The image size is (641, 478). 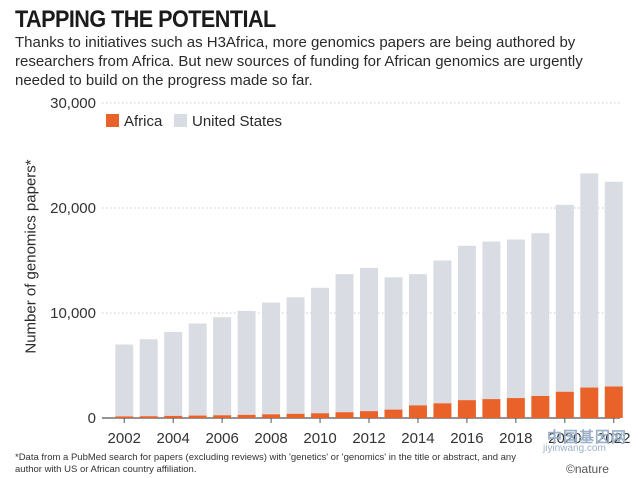 I want to click on y-tick-label: 0, so click(x=92, y=418).